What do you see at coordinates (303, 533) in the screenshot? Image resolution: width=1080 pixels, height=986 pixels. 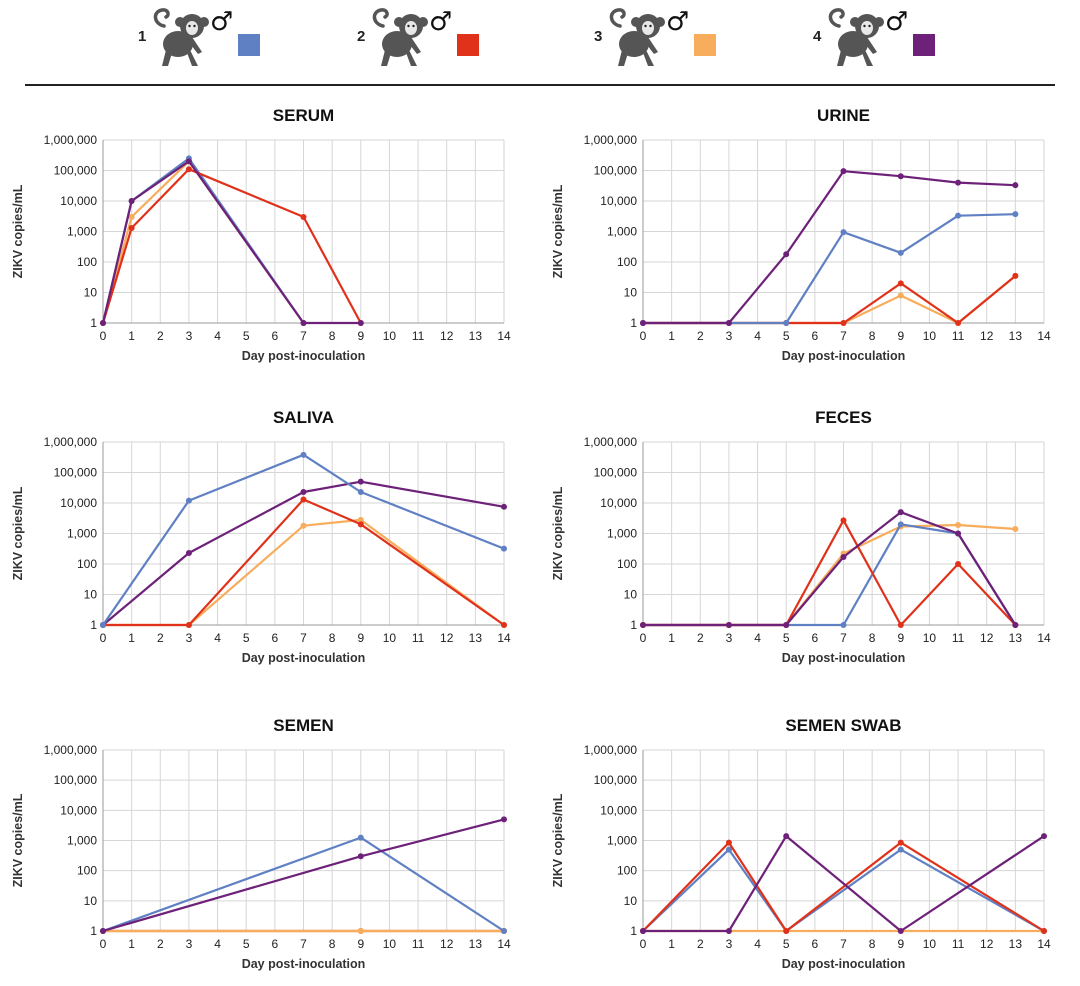 I see `grid` at bounding box center [303, 533].